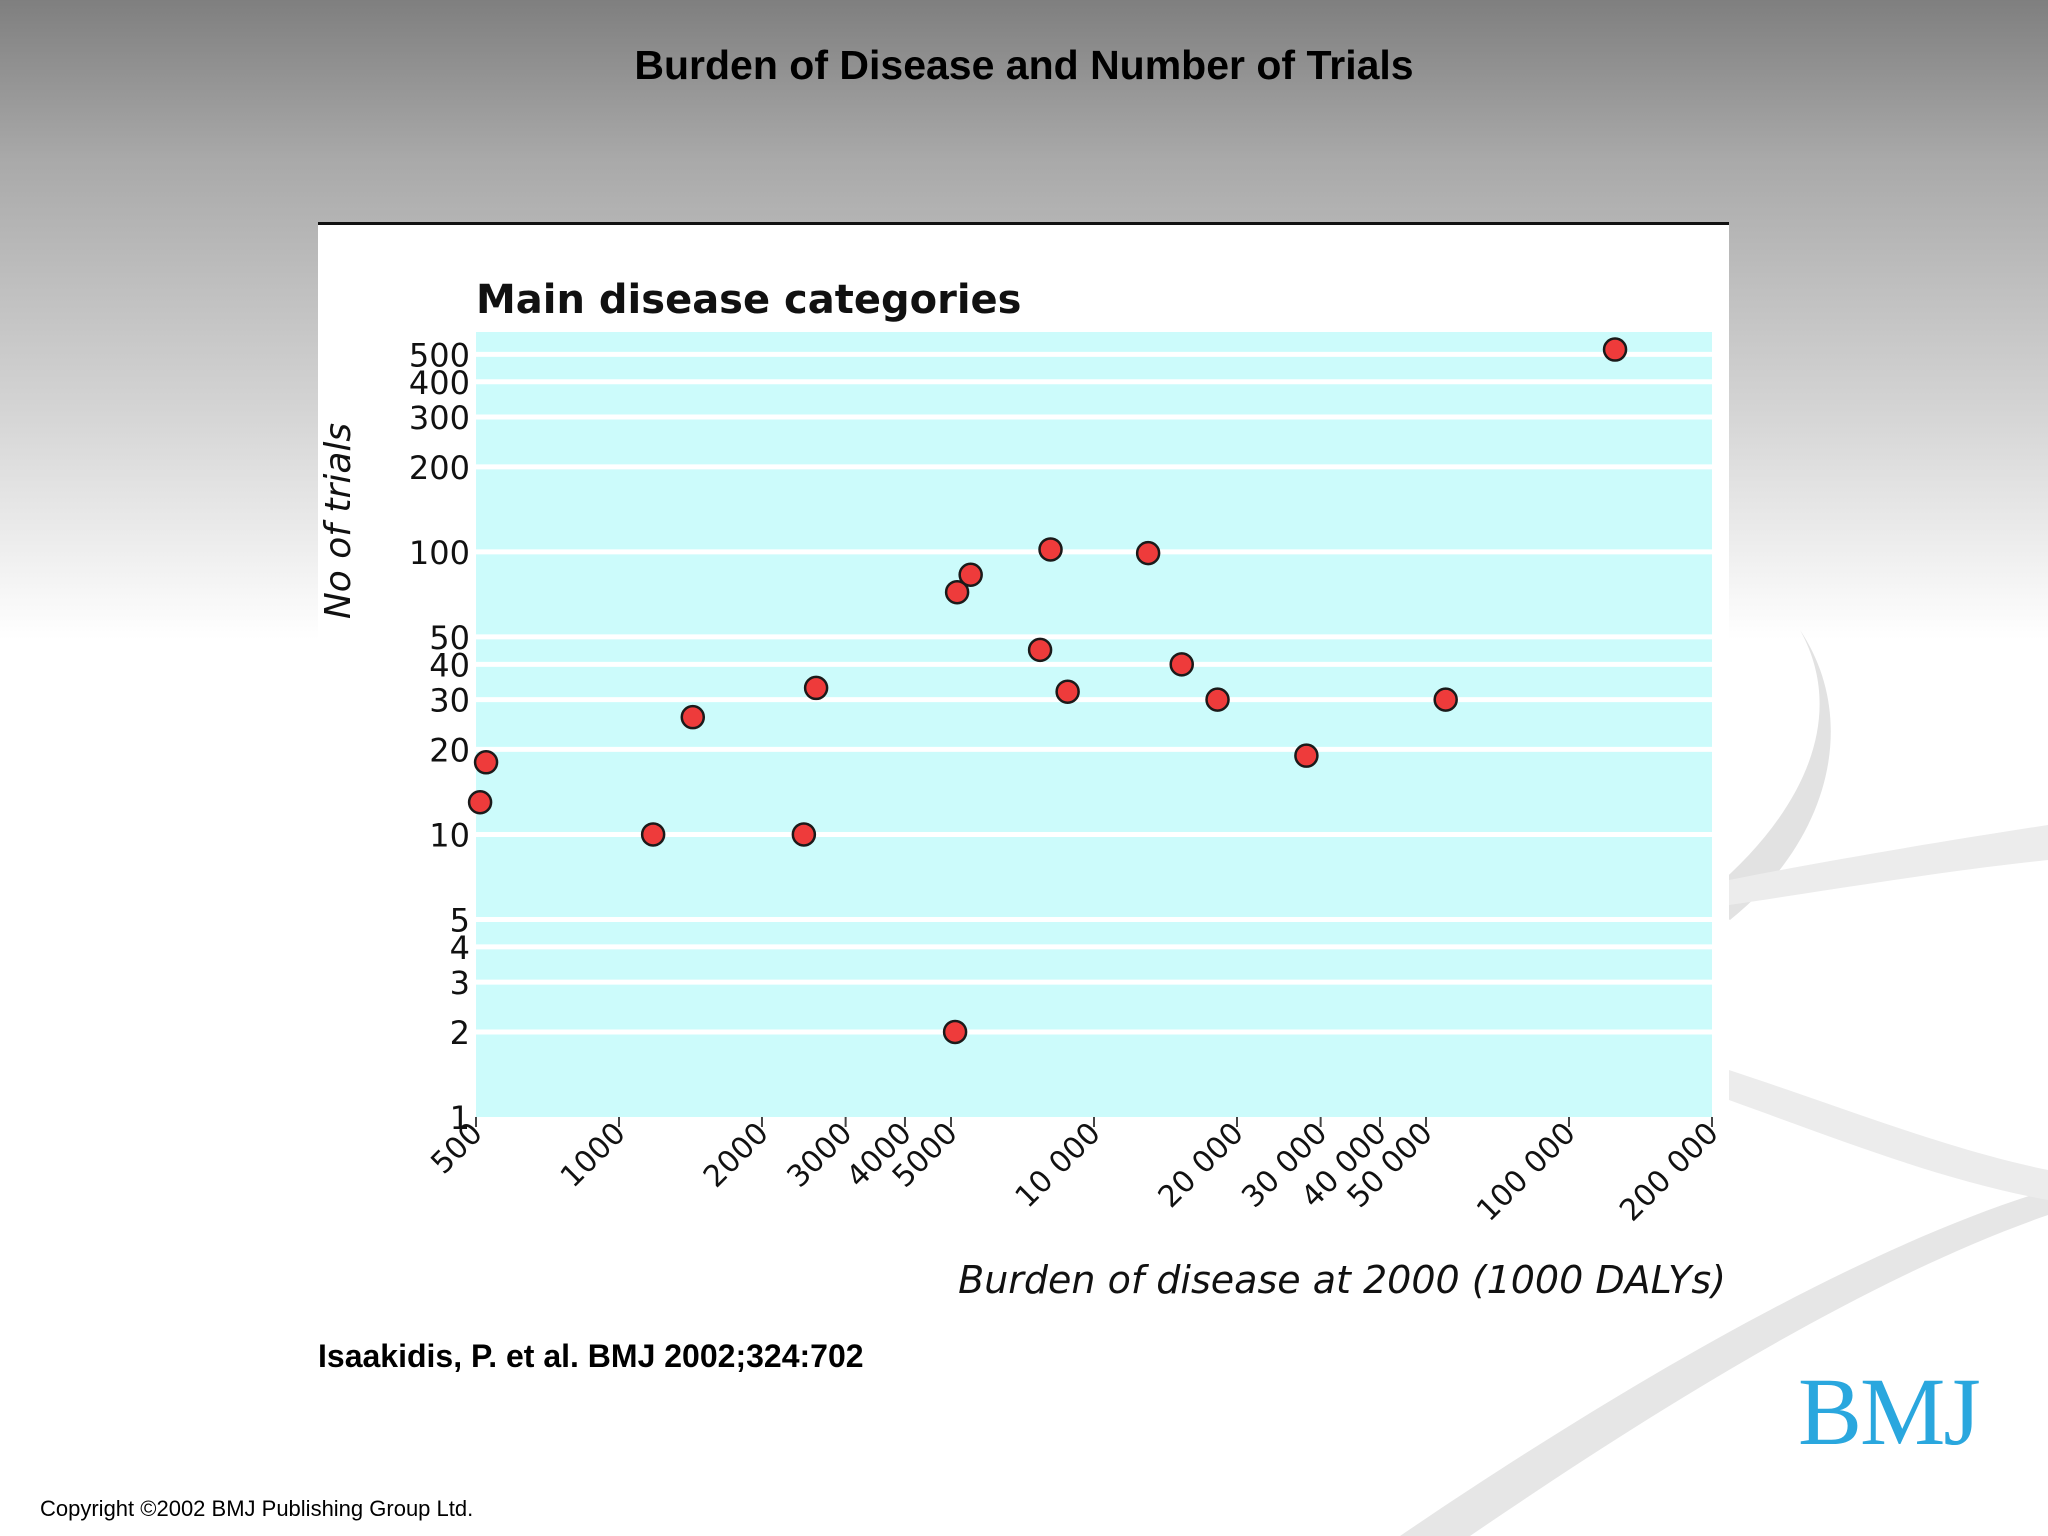 This screenshot has width=2048, height=1536. I want to click on y-tick-label: 3, so click(460, 983).